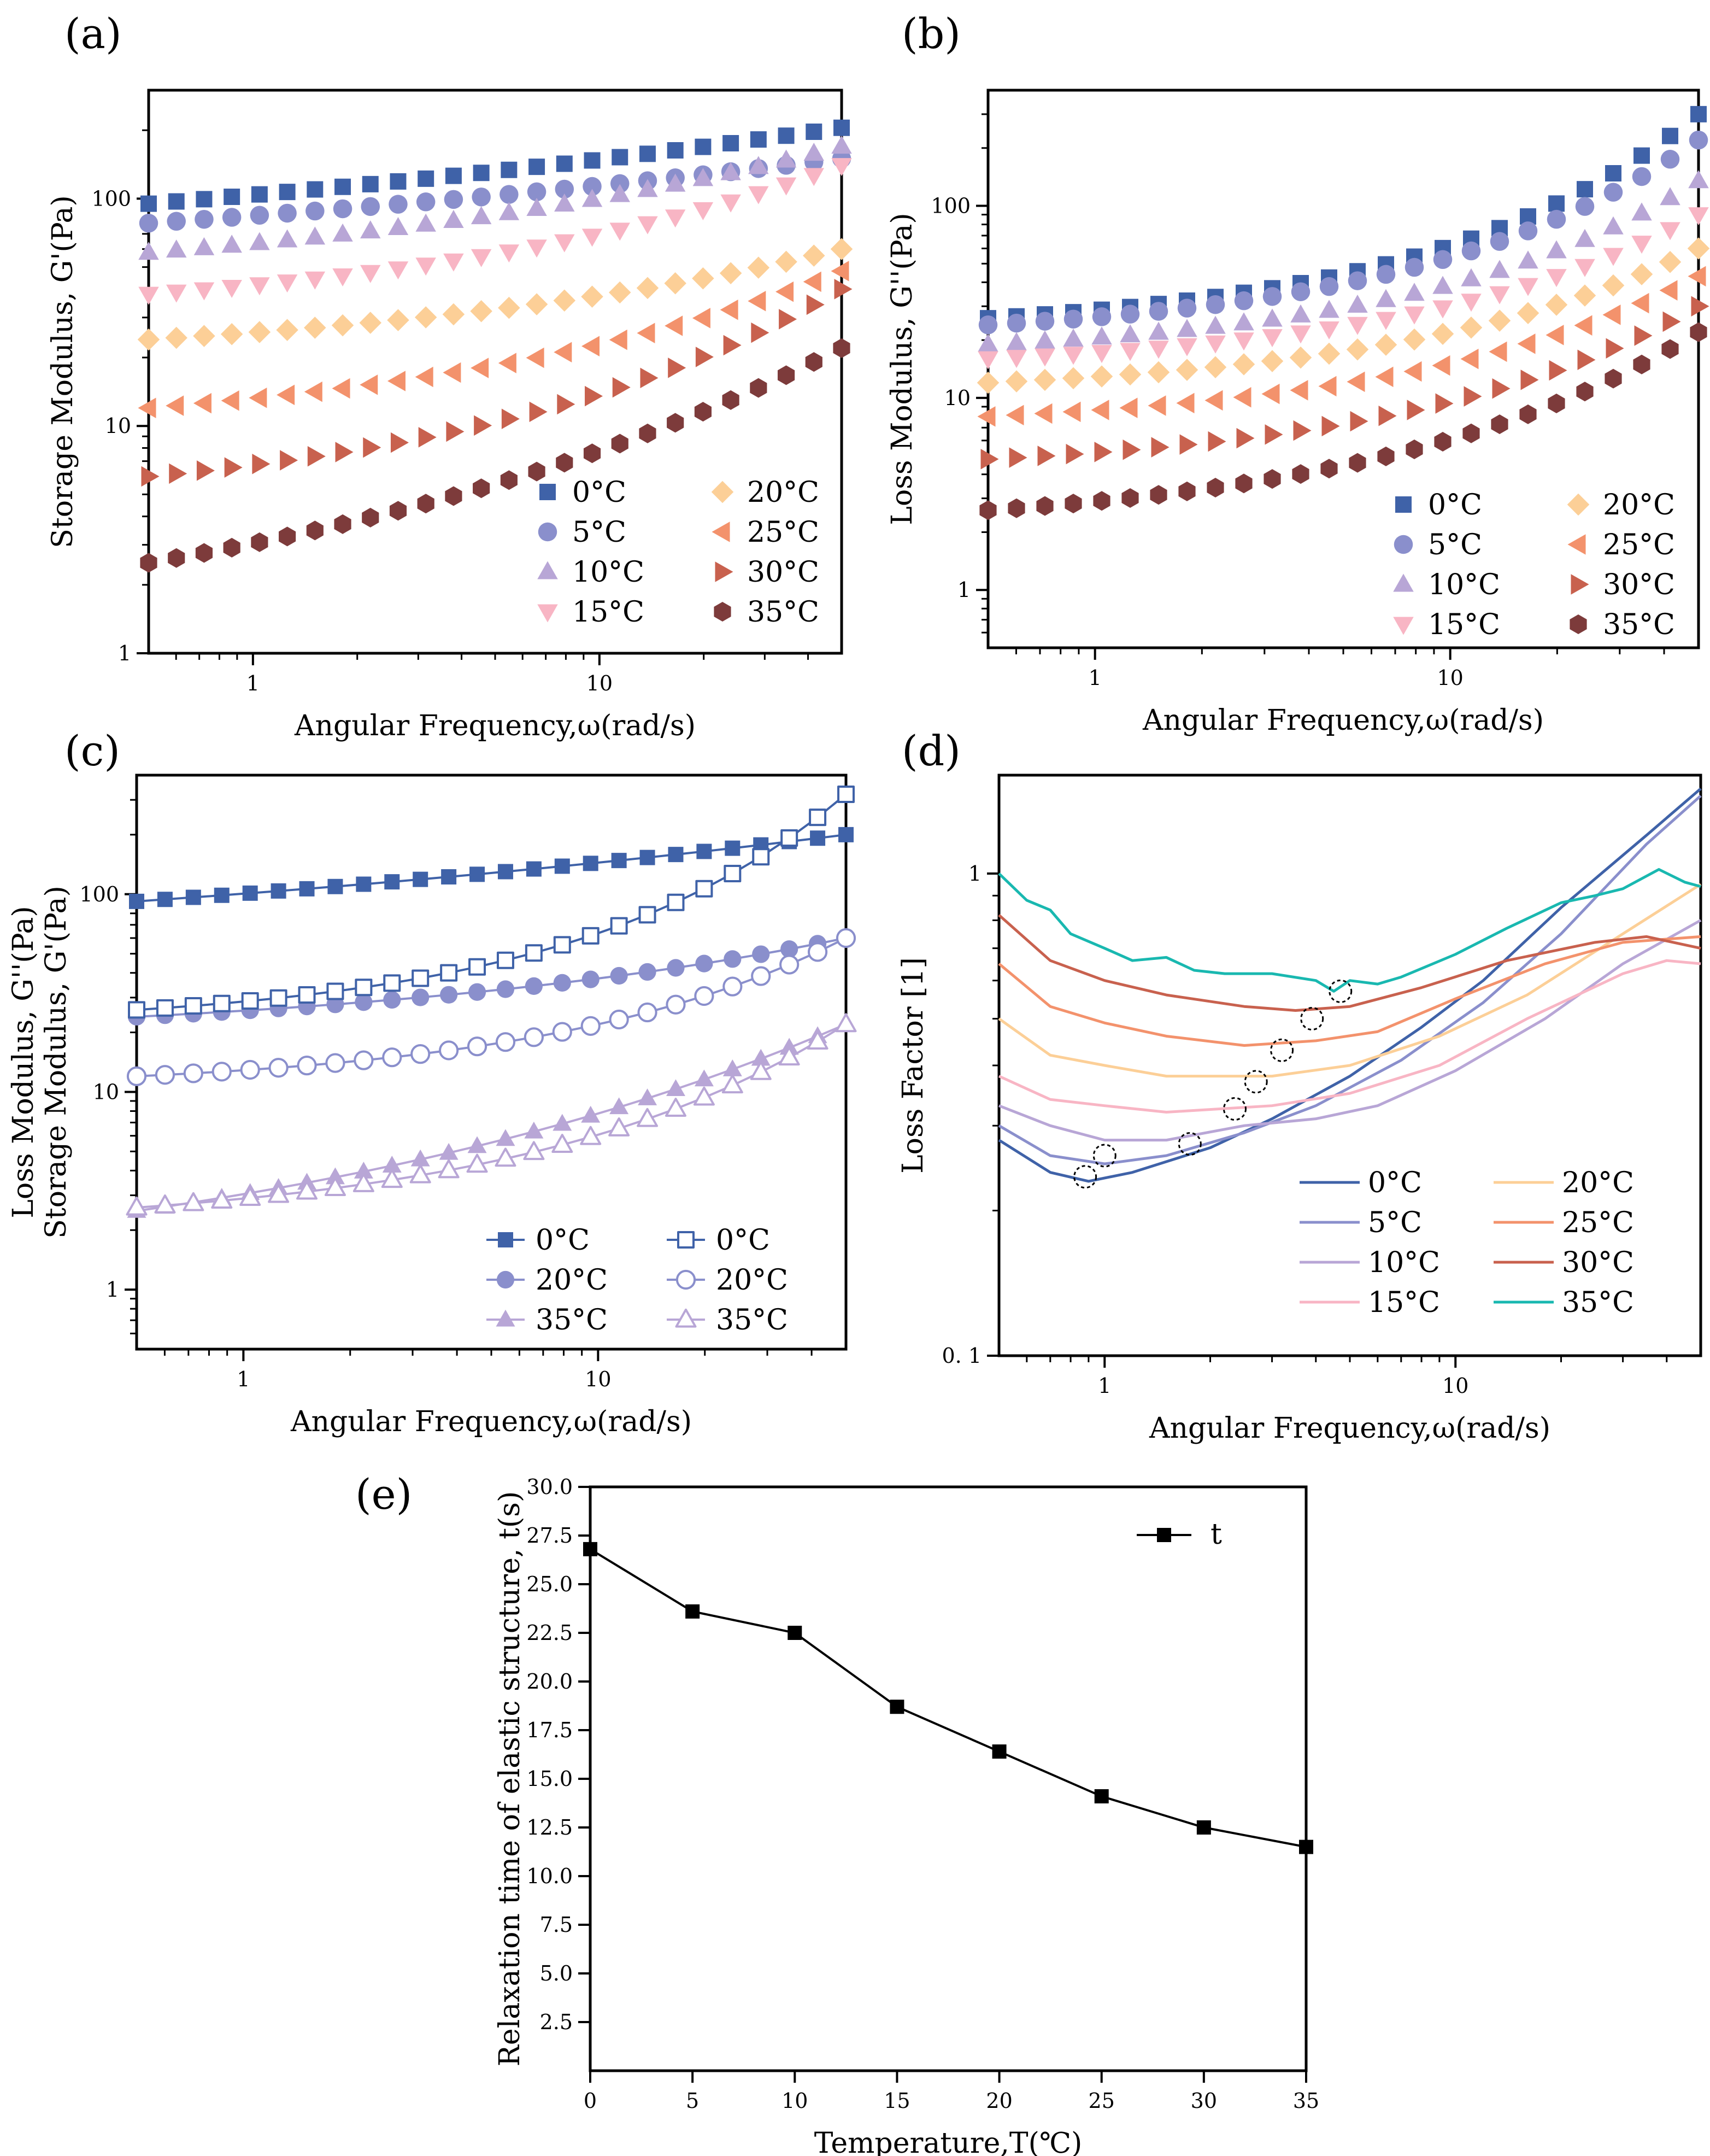  Describe the element at coordinates (56, 1062) in the screenshot. I see `y-axis-title-2: Storage Modulus, G'(Pa)` at that location.